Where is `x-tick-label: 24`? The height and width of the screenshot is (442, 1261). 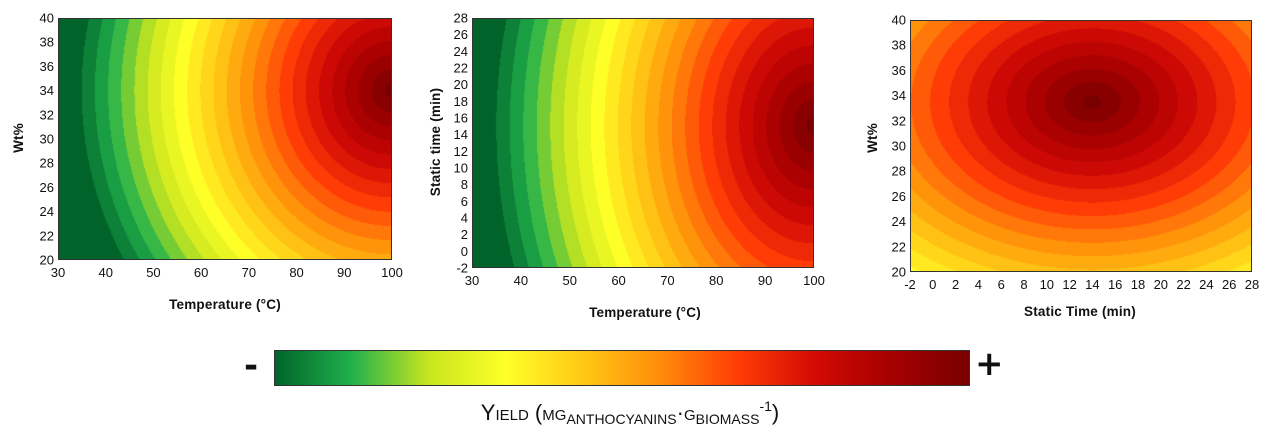 x-tick-label: 24 is located at coordinates (1206, 284).